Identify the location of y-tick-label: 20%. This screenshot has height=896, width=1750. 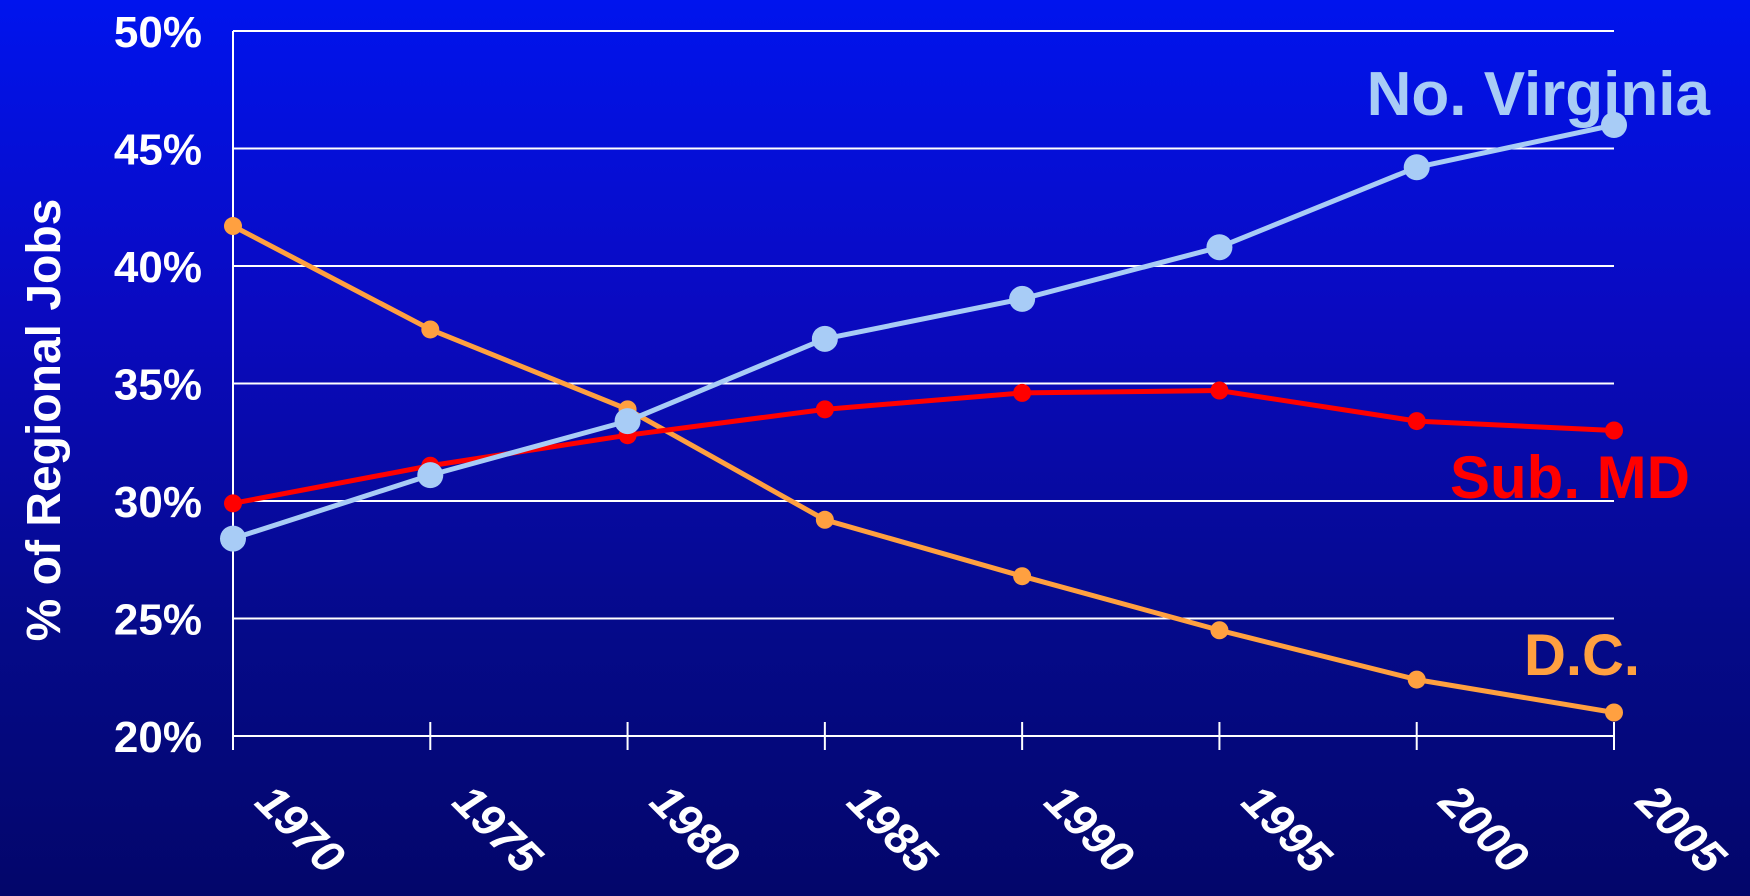
(158, 737).